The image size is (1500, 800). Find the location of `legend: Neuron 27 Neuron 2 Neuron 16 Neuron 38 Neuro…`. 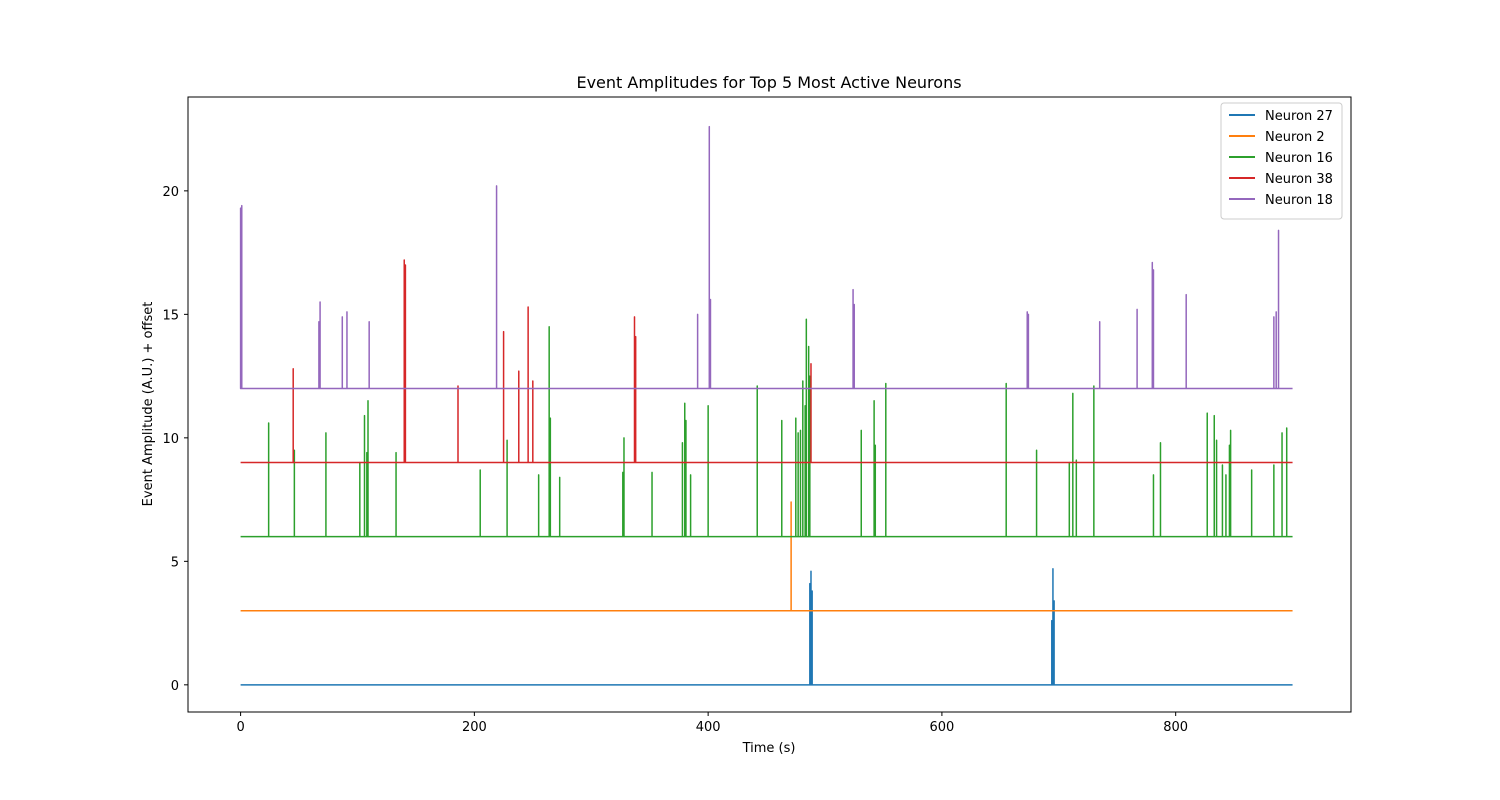

legend: Neuron 27 Neuron 2 Neuron 16 Neuron 38 Neuro… is located at coordinates (1281, 161).